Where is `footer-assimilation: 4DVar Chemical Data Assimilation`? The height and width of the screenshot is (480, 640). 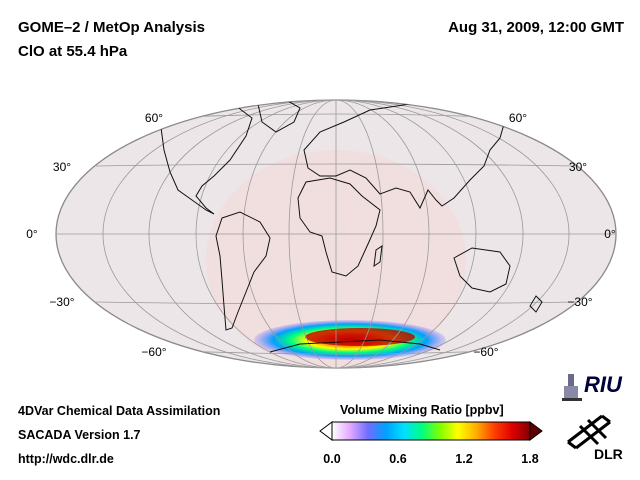
footer-assimilation: 4DVar Chemical Data Assimilation is located at coordinates (119, 411).